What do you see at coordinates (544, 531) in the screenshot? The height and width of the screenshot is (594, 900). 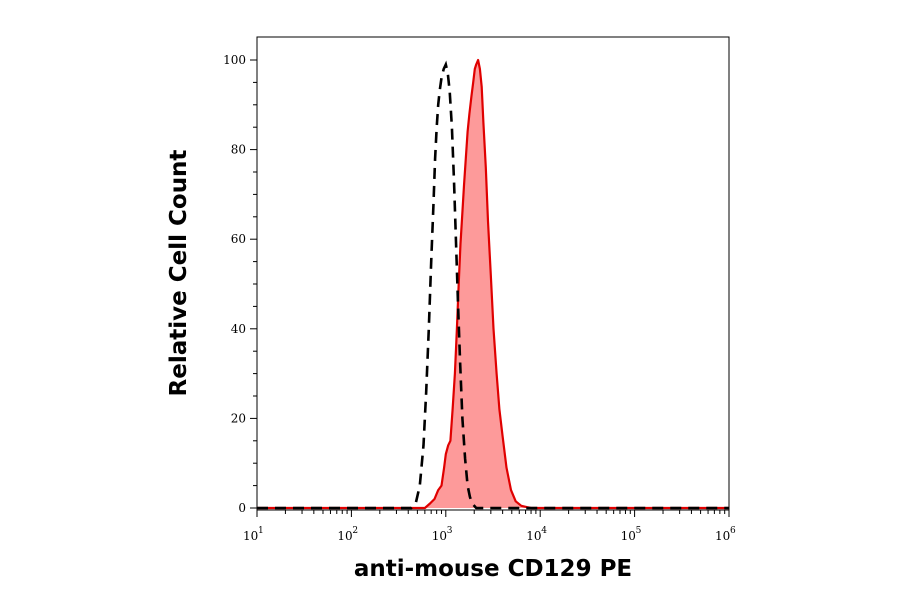 I see `x-tick-exponent: 4` at bounding box center [544, 531].